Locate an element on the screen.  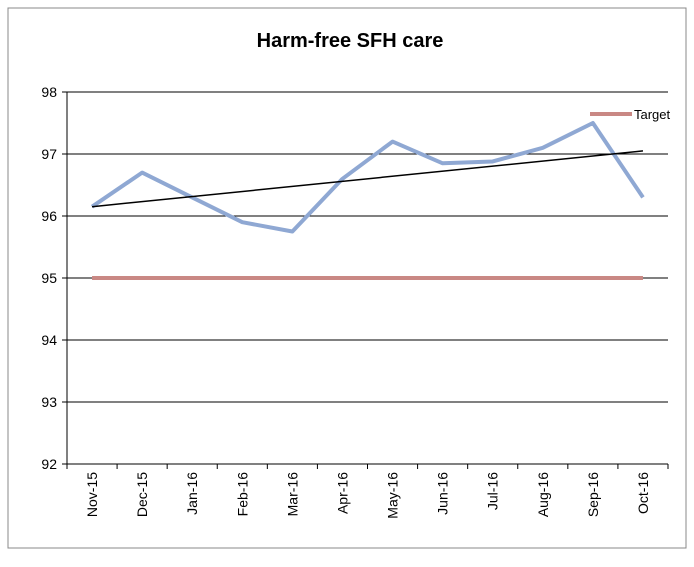
x-tick-label: Nov-15 is located at coordinates (92, 494).